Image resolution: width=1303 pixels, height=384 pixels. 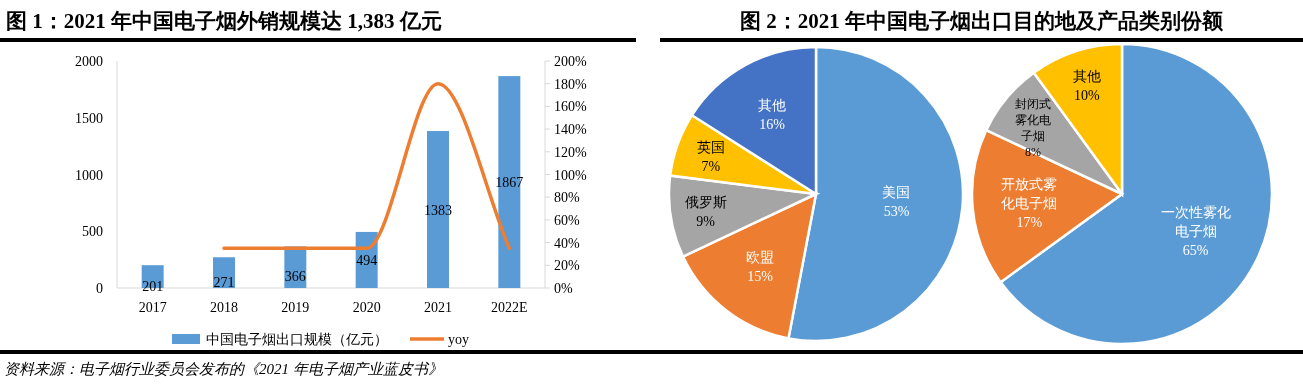 I want to click on y-tick-label: 500, so click(x=92, y=232).